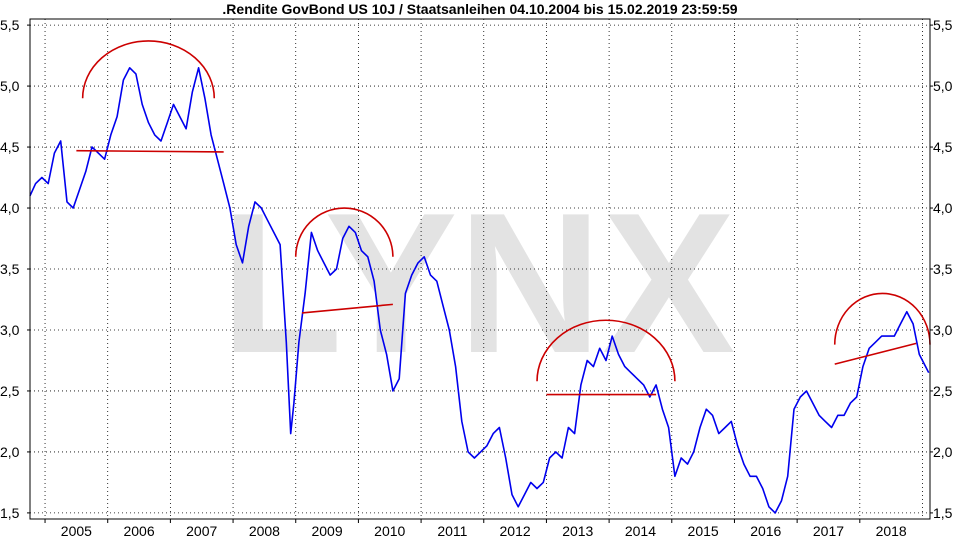 This screenshot has height=540, width=960. I want to click on y-tick-label-left: 2,0, so click(10, 452).